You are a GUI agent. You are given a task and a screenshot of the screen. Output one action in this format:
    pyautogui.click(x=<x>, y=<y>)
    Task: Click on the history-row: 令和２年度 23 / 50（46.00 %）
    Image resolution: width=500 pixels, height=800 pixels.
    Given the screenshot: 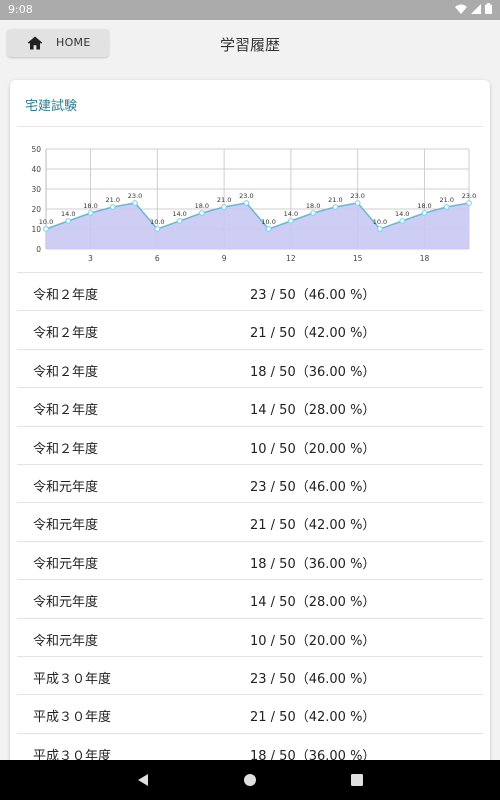 What is the action you would take?
    pyautogui.click(x=250, y=291)
    